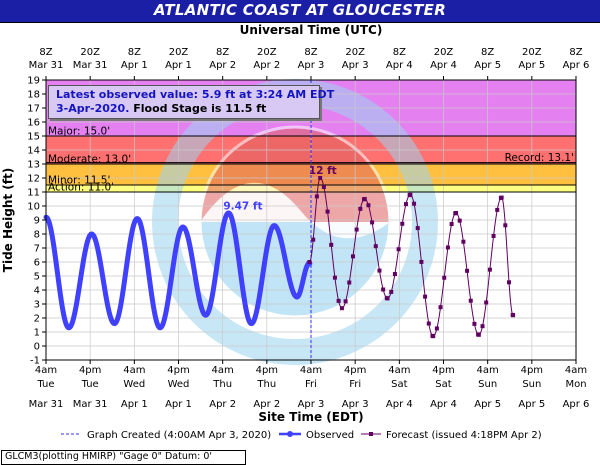 The width and height of the screenshot is (600, 465). I want to click on top-tick-date: Apr 1, so click(178, 65).